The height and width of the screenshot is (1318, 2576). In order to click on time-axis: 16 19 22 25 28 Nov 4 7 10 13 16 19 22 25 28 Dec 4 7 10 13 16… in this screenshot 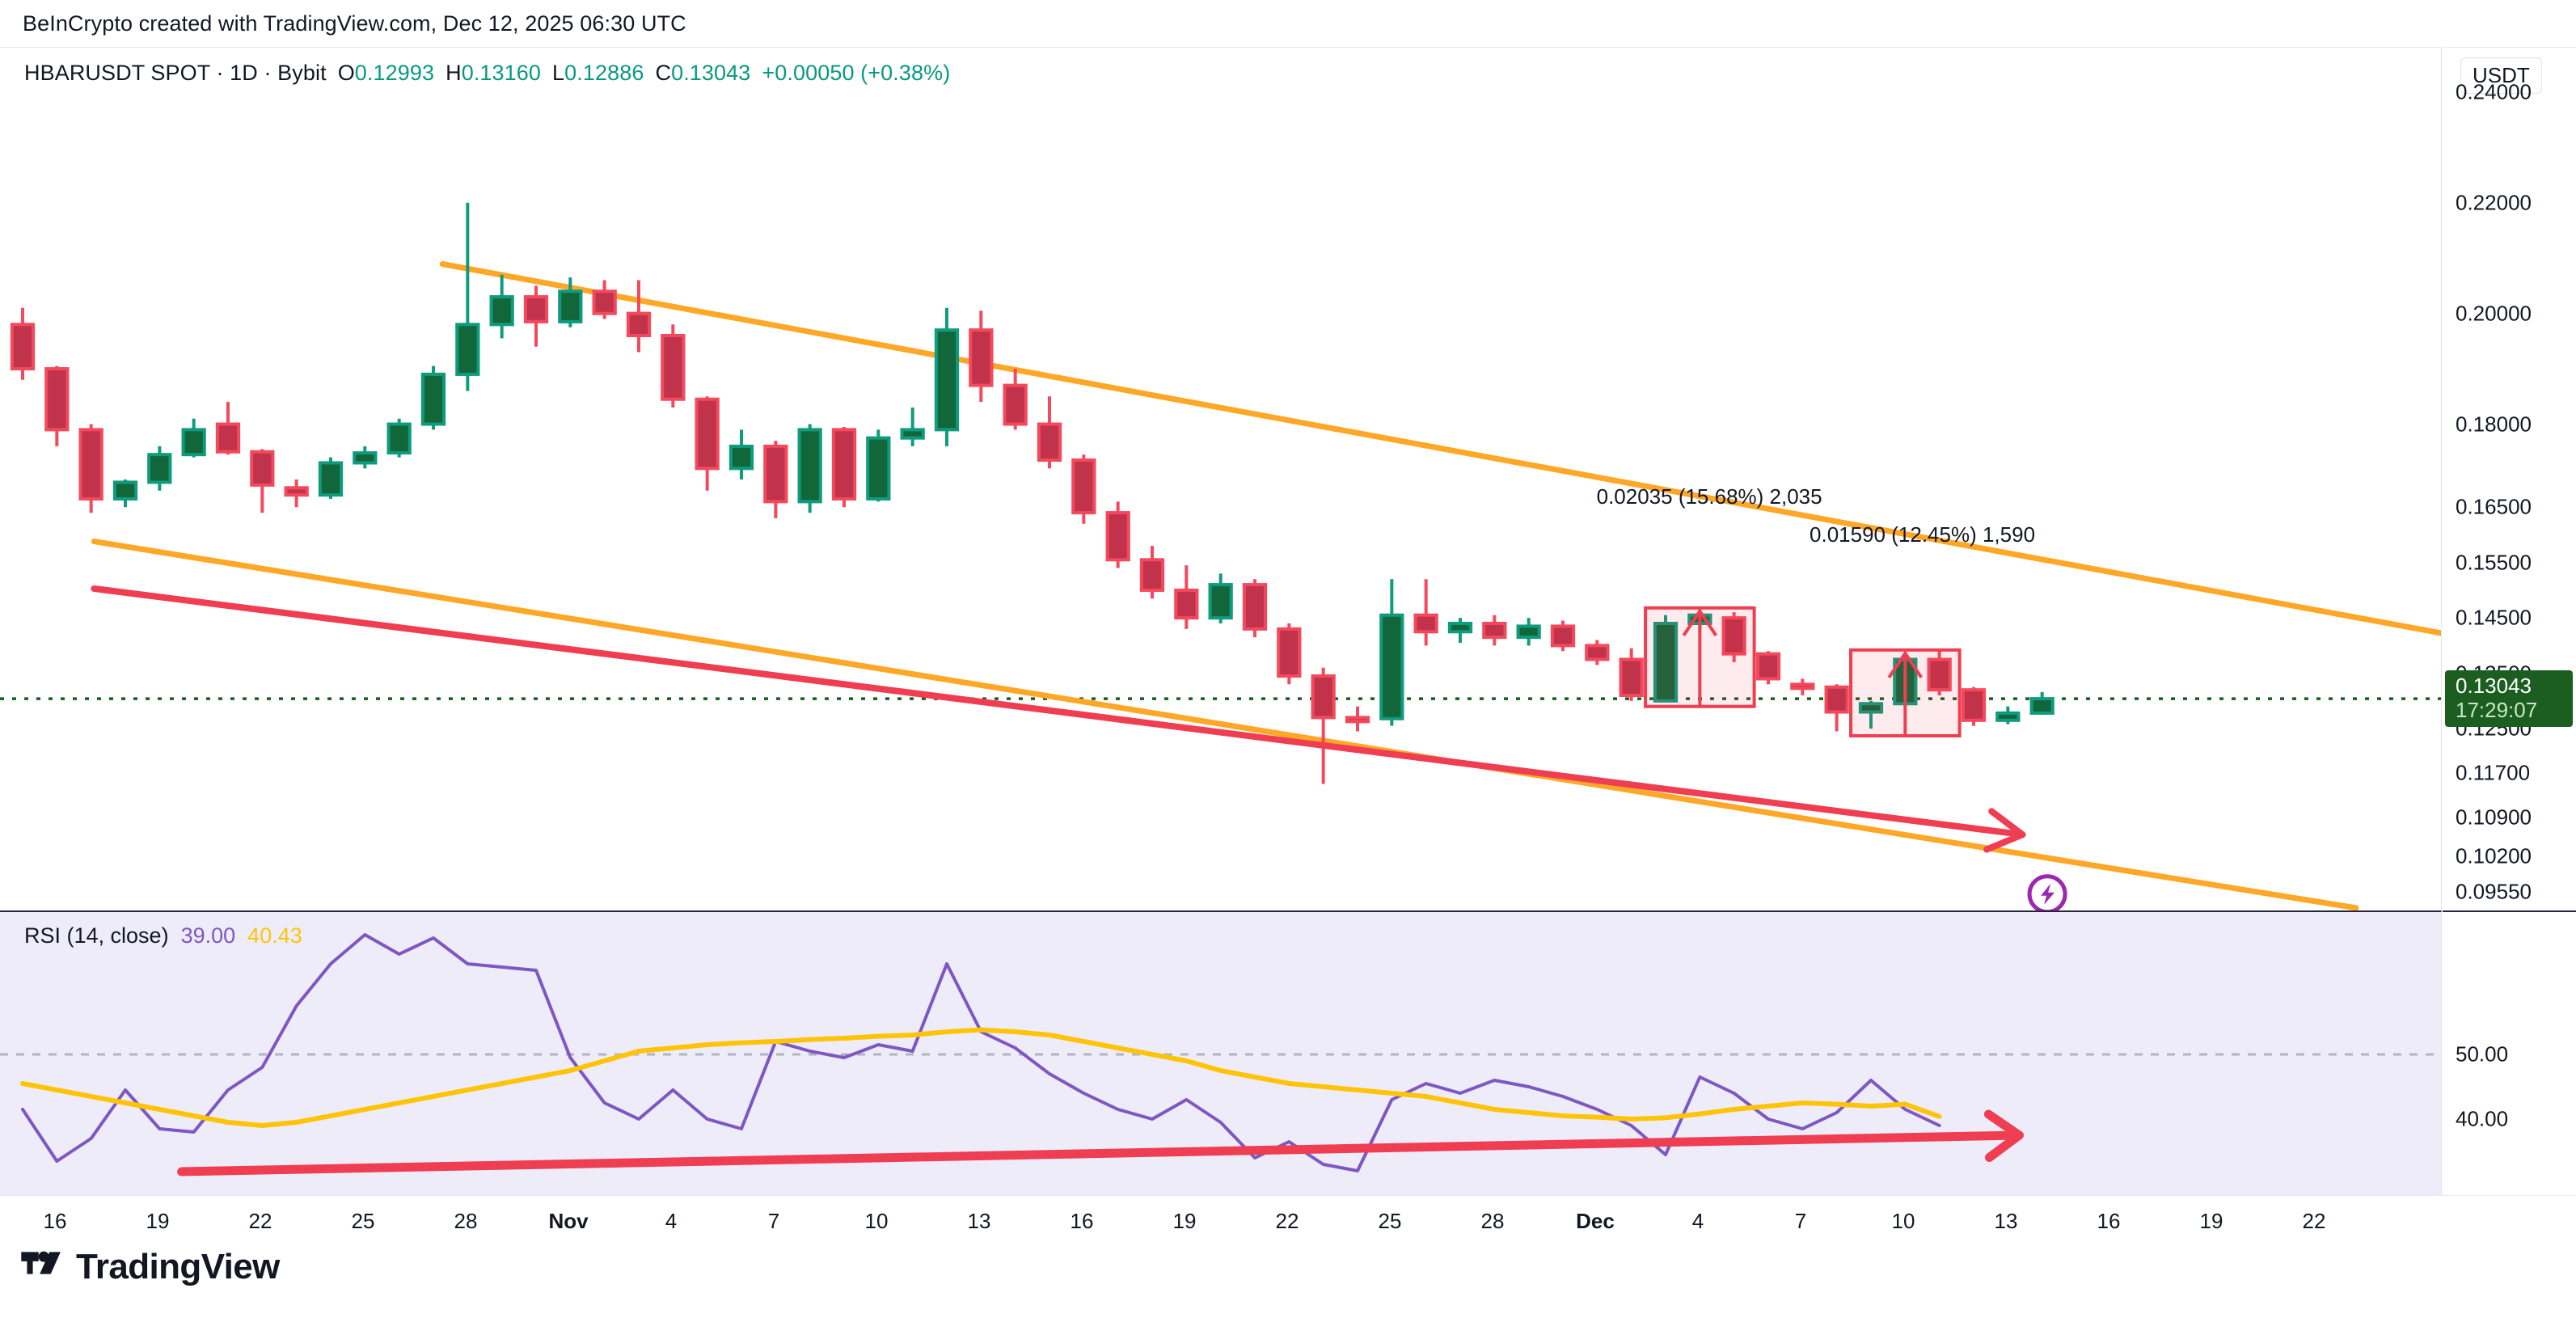, I will do `click(1288, 1219)`.